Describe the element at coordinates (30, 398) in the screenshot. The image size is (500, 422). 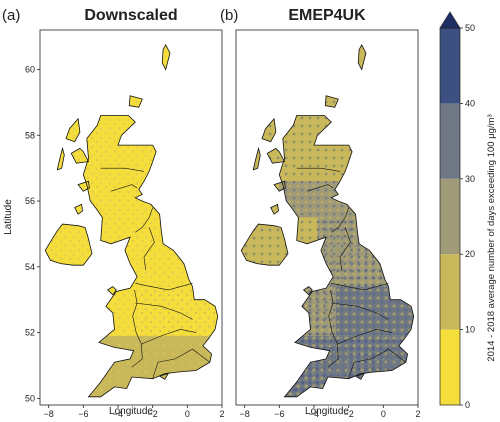
I see `y-tick-label: 50` at that location.